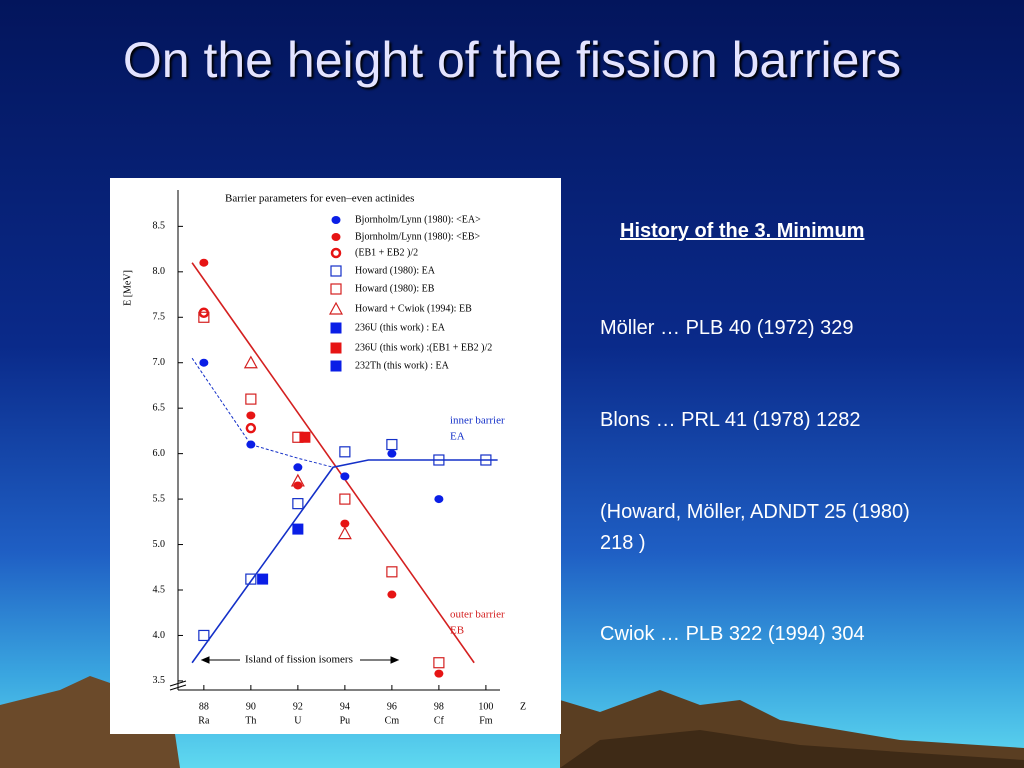 The width and height of the screenshot is (1024, 768). Describe the element at coordinates (395, 288) in the screenshot. I see `legend-label: Howard (1980): EB` at that location.